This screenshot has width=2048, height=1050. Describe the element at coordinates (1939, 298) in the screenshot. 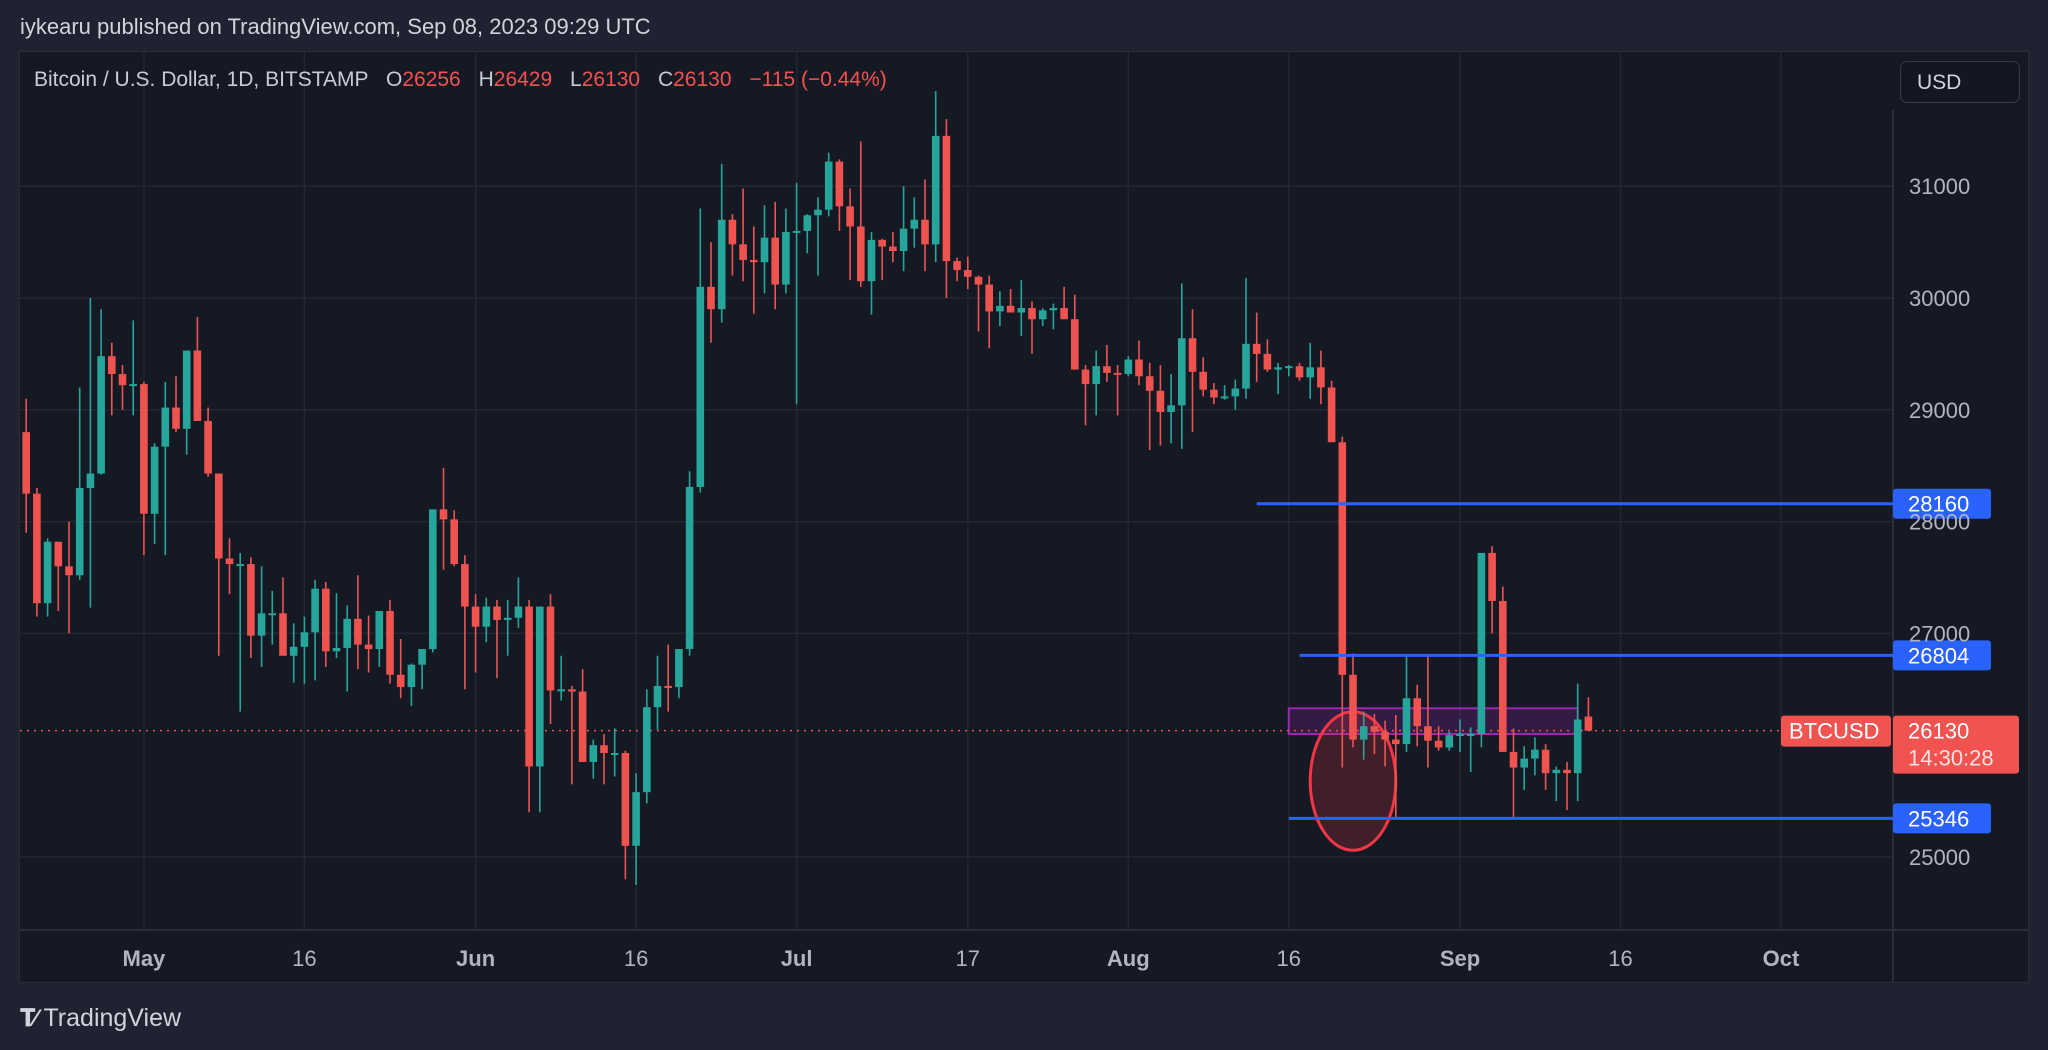

I see `y-tick-label: 30000` at that location.